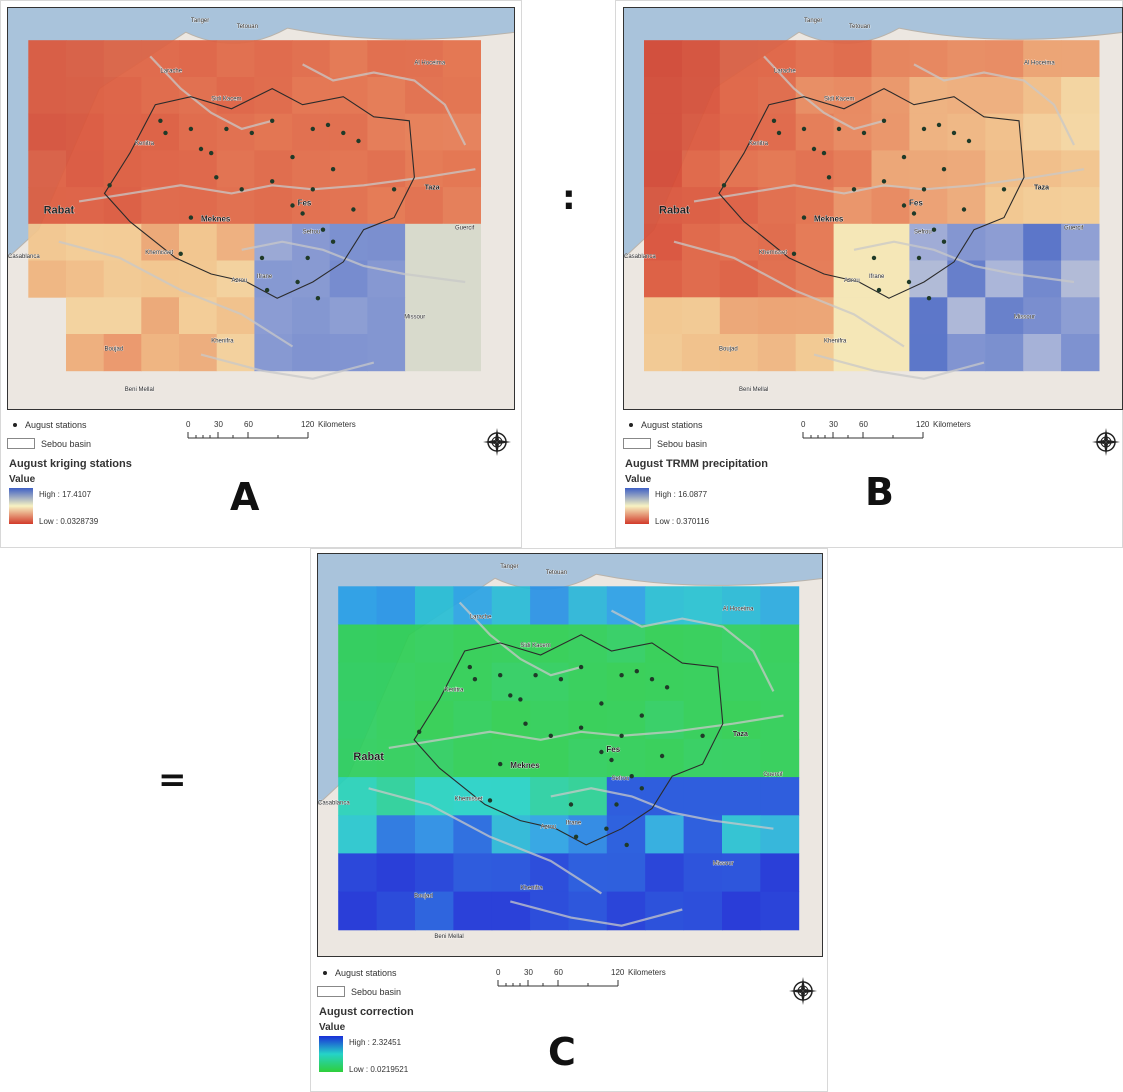  What do you see at coordinates (159, 253) in the screenshot?
I see `place-label-khemisset: Khemisset` at bounding box center [159, 253].